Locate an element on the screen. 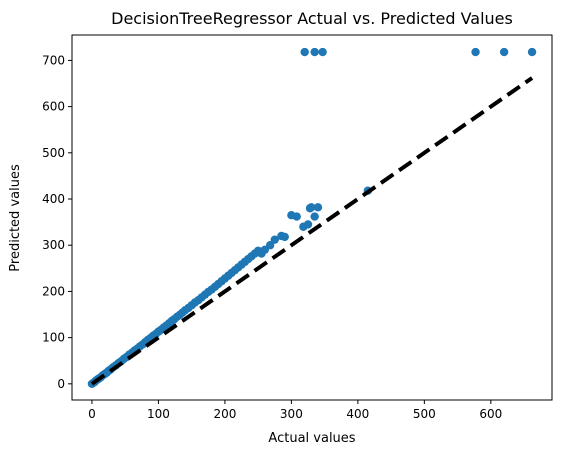 This screenshot has height=455, width=571. y-tick-label: 400 is located at coordinates (53, 199).